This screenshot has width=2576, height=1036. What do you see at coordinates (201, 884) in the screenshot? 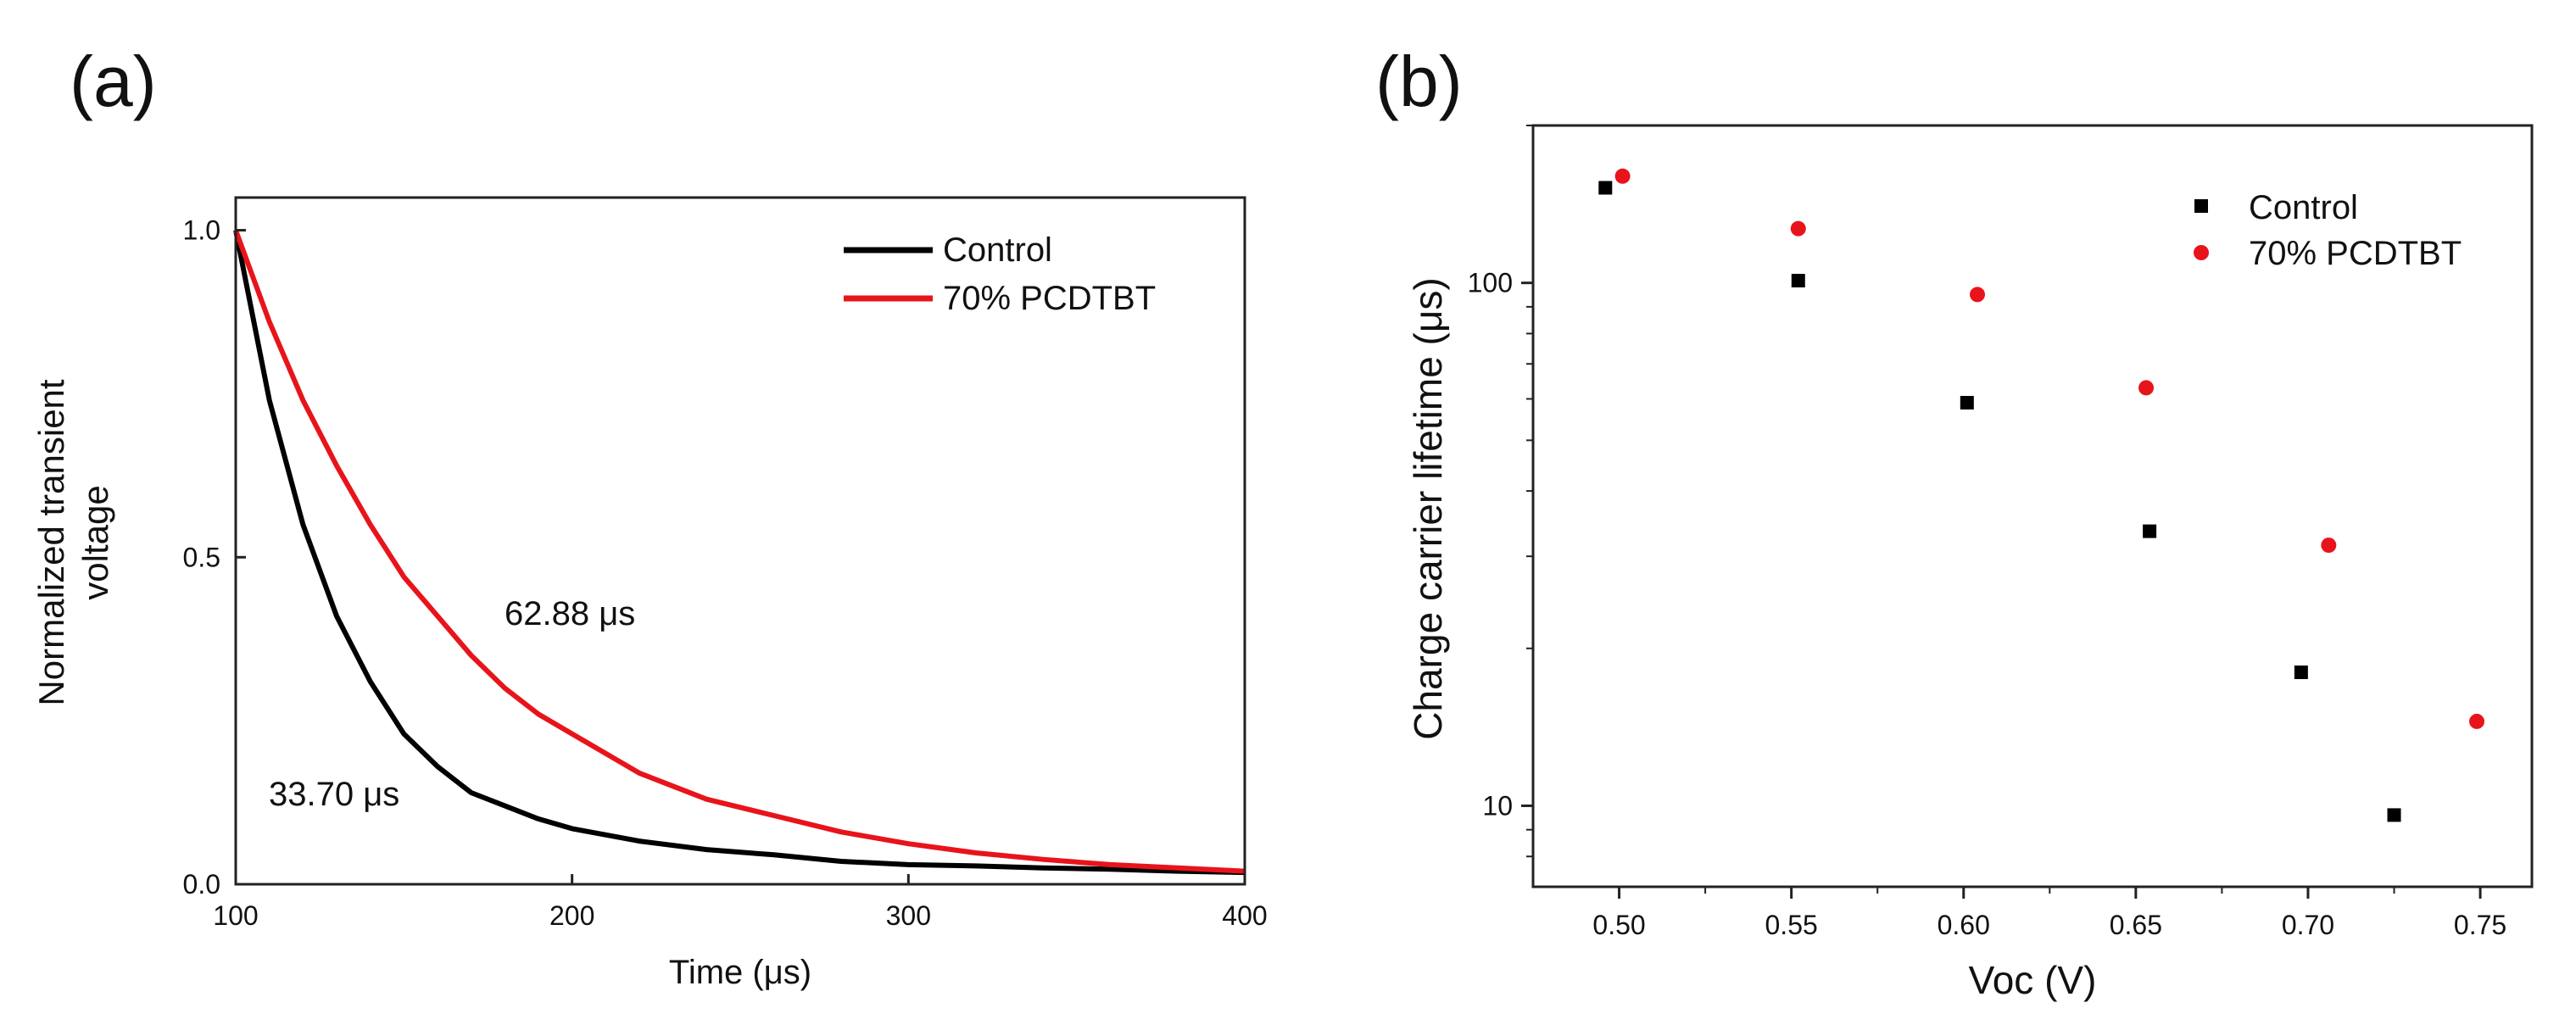
I see `y-tick-label: 0.0` at bounding box center [201, 884].